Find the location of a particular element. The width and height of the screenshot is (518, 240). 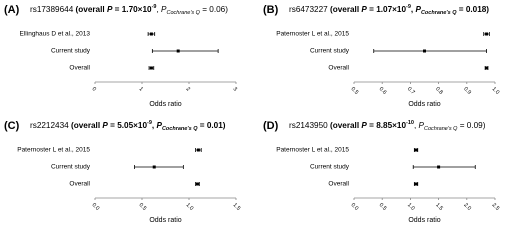

x-tick-label: 2.0 is located at coordinates (467, 207).